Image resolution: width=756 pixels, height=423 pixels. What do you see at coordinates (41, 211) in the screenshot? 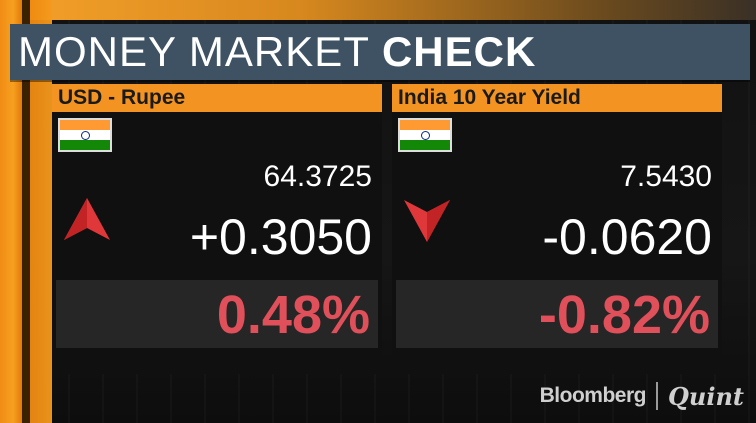
I see `left-orange-bar-inner` at bounding box center [41, 211].